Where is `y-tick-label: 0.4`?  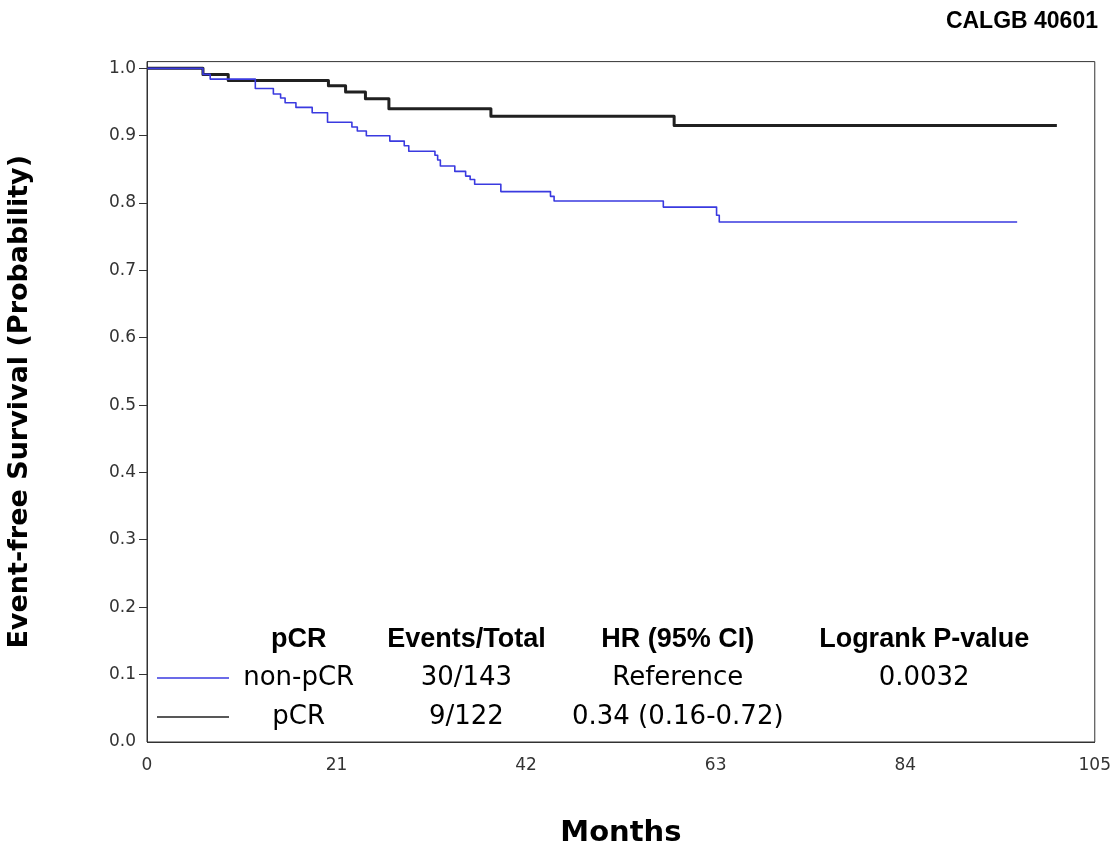 y-tick-label: 0.4 is located at coordinates (122, 470).